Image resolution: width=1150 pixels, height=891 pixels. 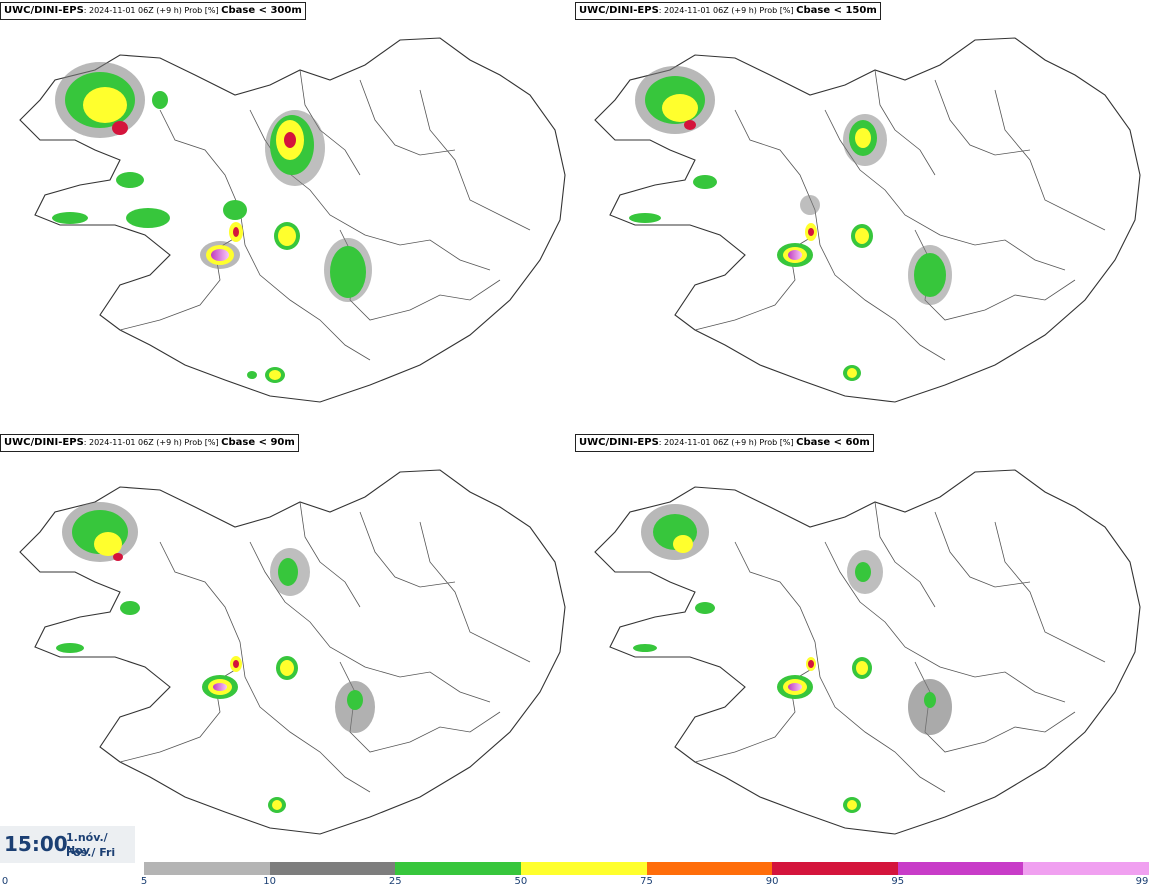 What do you see at coordinates (91, 852) in the screenshot?
I see `valid-day: Fös./ Fri` at bounding box center [91, 852].